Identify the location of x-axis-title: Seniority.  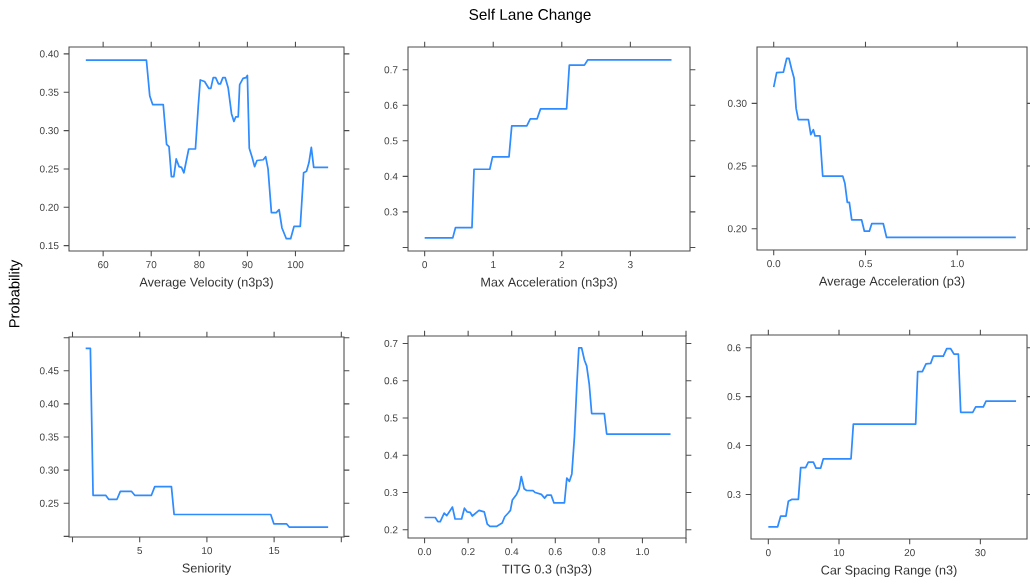
(207, 569).